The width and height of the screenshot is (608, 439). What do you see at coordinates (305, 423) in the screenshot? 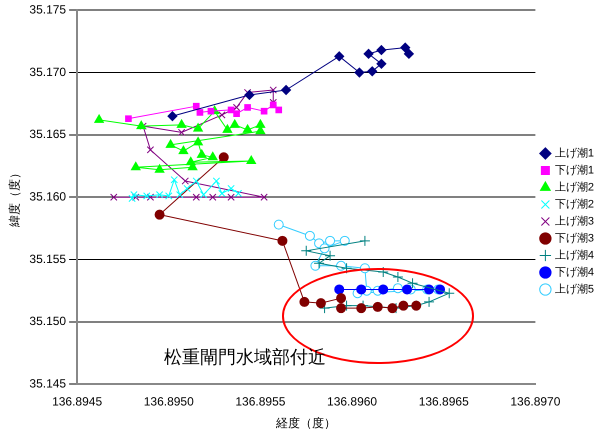
I see `x-axis-title: 経度（度）` at bounding box center [305, 423].